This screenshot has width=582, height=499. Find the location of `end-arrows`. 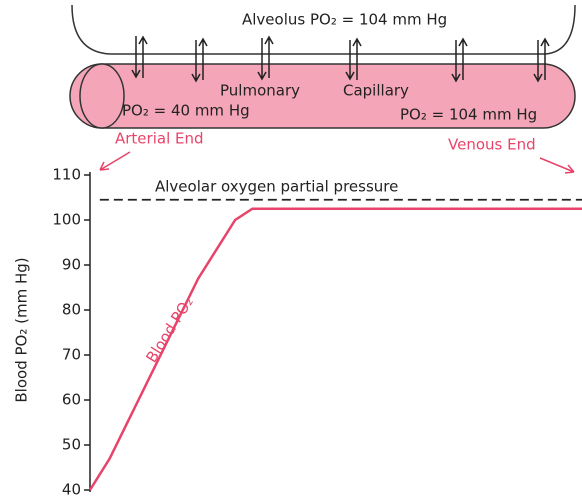

end-arrows is located at coordinates (337, 162).